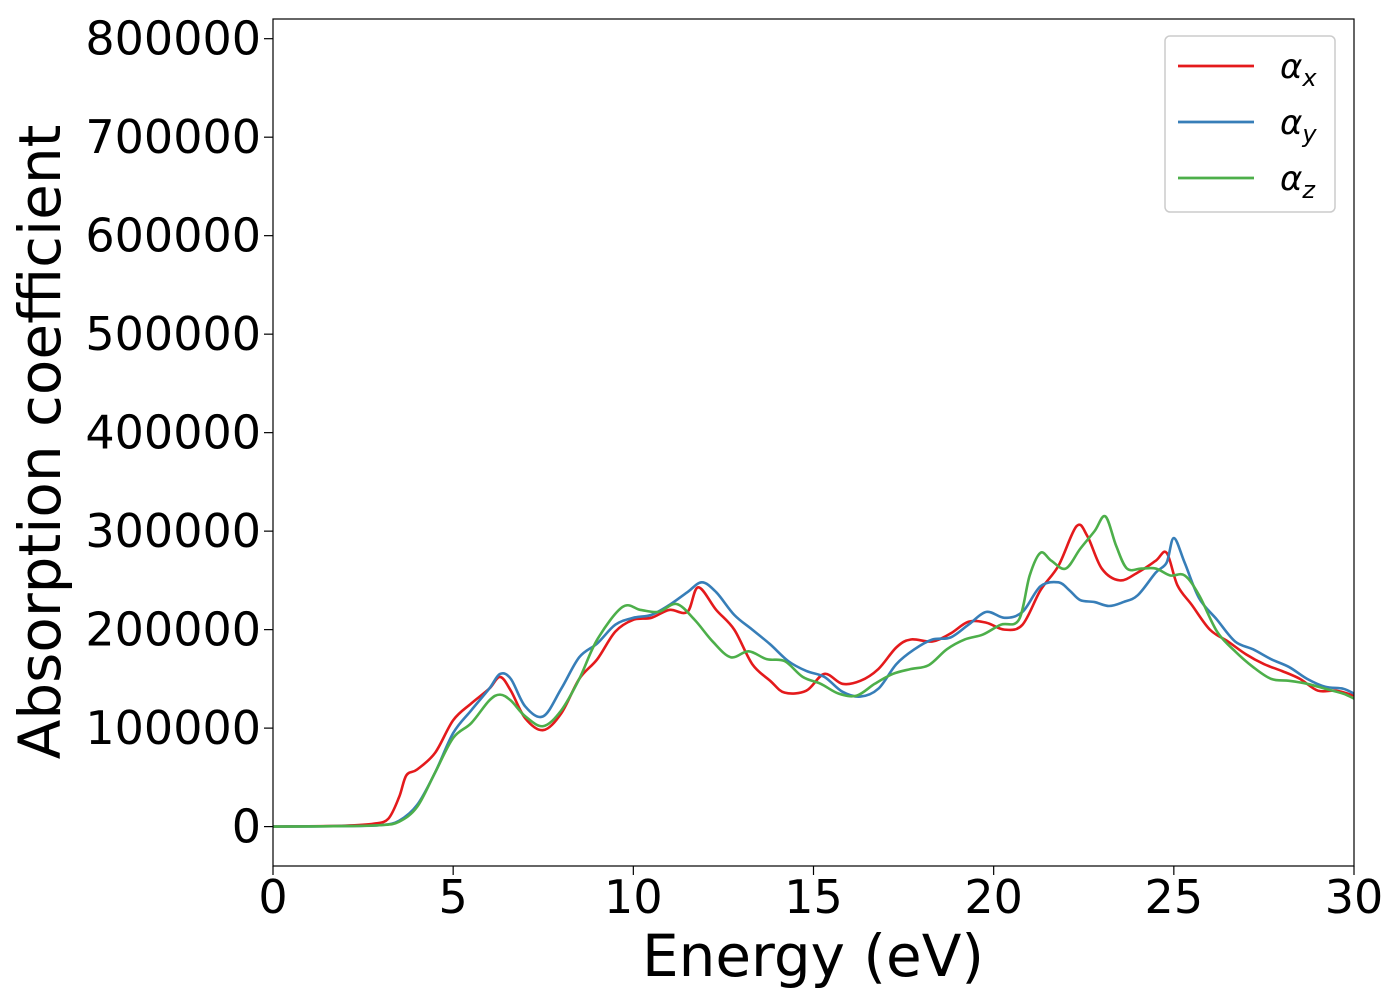  Describe the element at coordinates (173, 39) in the screenshot. I see `y-tick-label: 800000` at that location.